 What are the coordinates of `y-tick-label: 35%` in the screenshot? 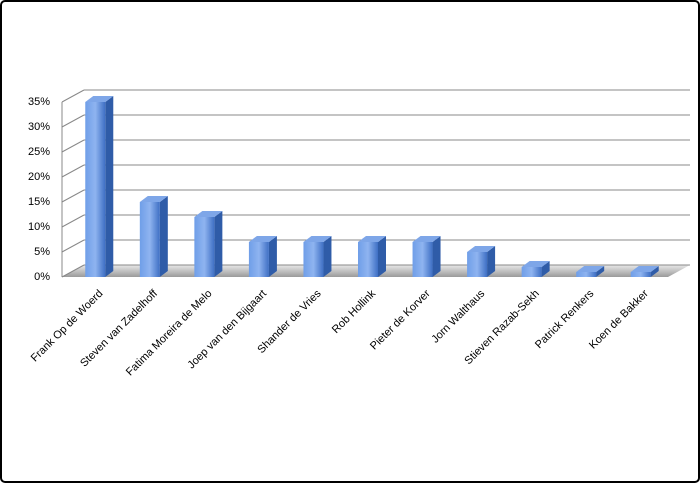 It's located at (39, 102).